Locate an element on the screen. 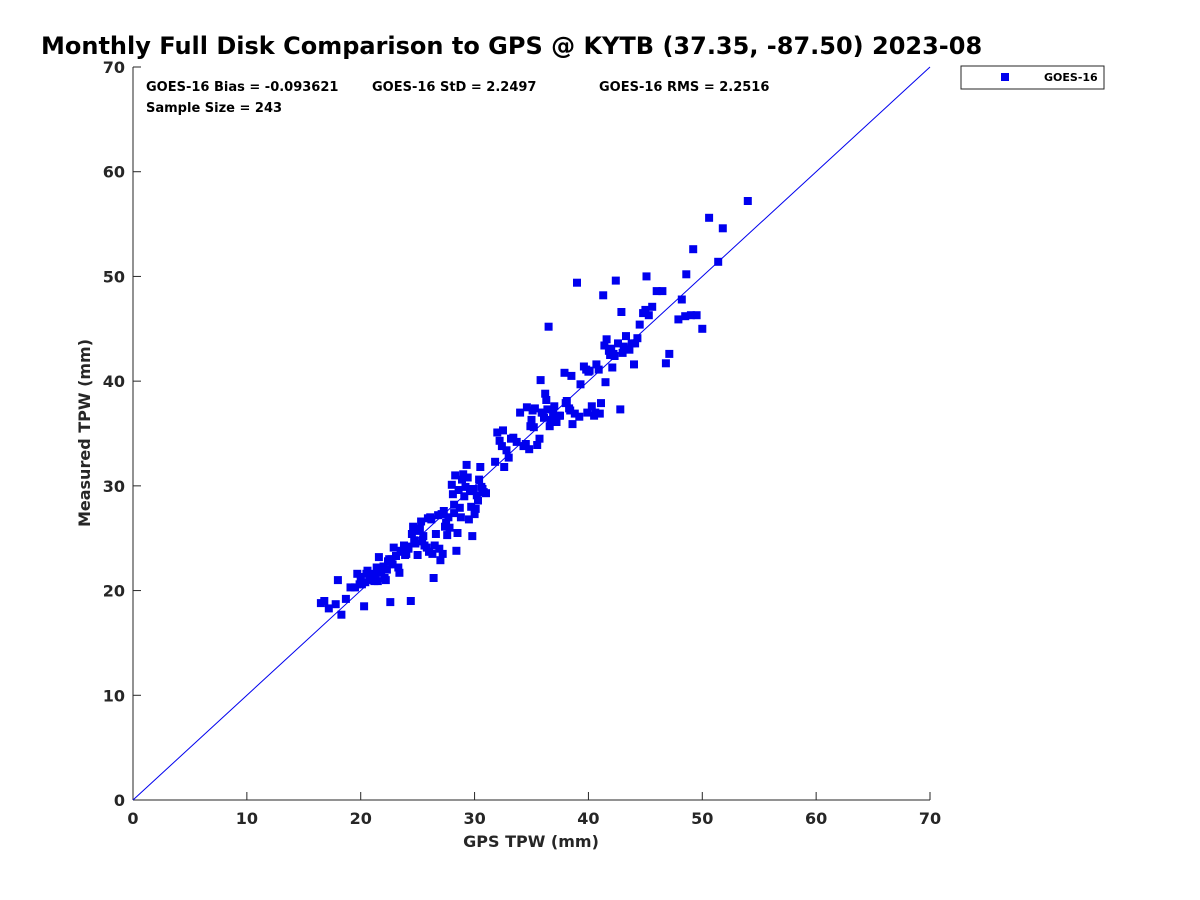  x-tick-label: 10 is located at coordinates (247, 818).